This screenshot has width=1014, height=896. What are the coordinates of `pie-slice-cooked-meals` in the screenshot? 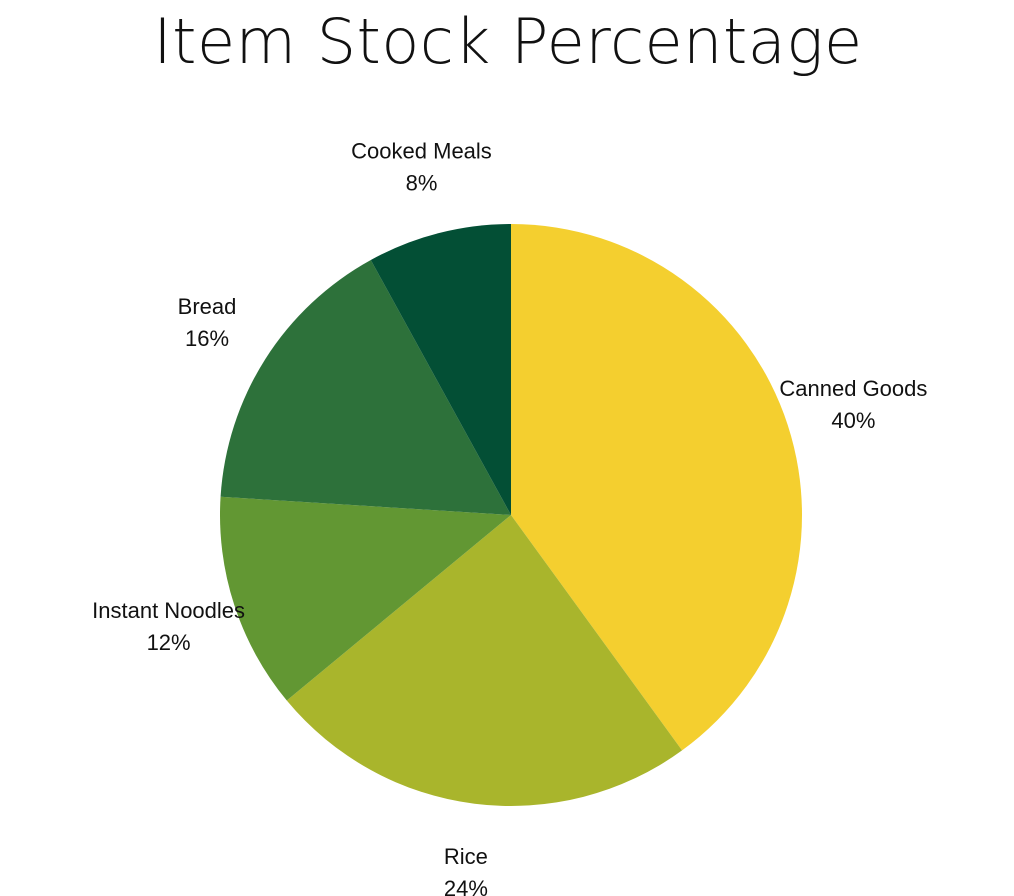 It's located at (440, 369).